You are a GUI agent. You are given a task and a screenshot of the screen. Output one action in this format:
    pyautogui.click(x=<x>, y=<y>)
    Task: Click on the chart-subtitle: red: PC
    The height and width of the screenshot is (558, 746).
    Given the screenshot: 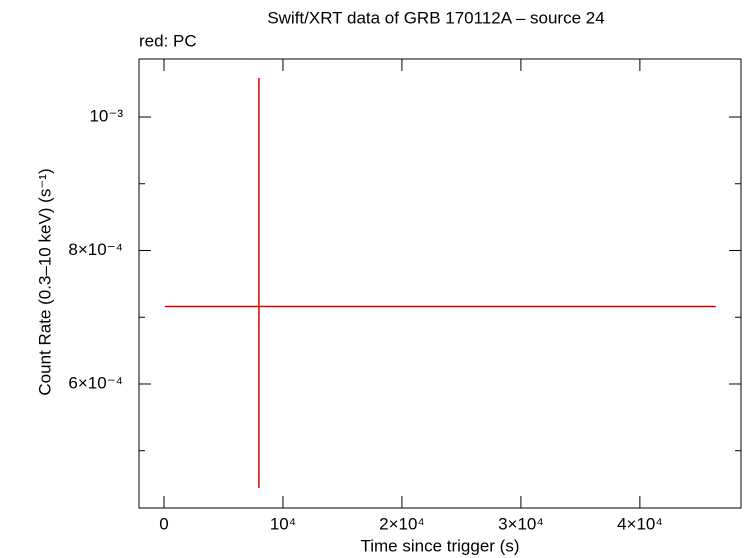 What is the action you would take?
    pyautogui.click(x=168, y=40)
    